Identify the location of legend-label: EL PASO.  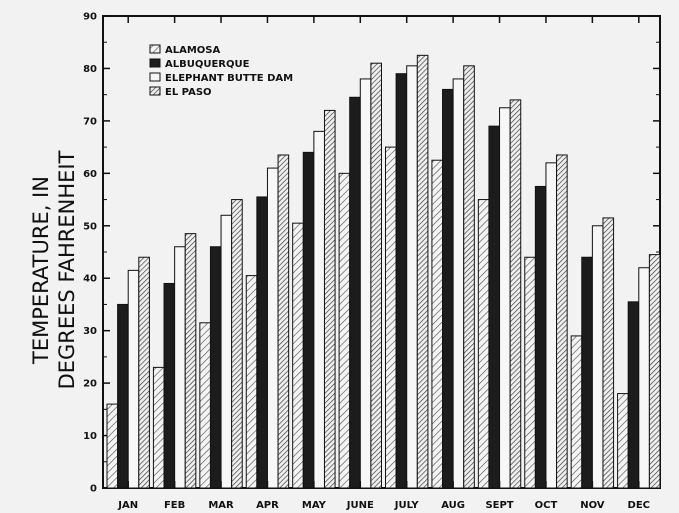
(188, 92).